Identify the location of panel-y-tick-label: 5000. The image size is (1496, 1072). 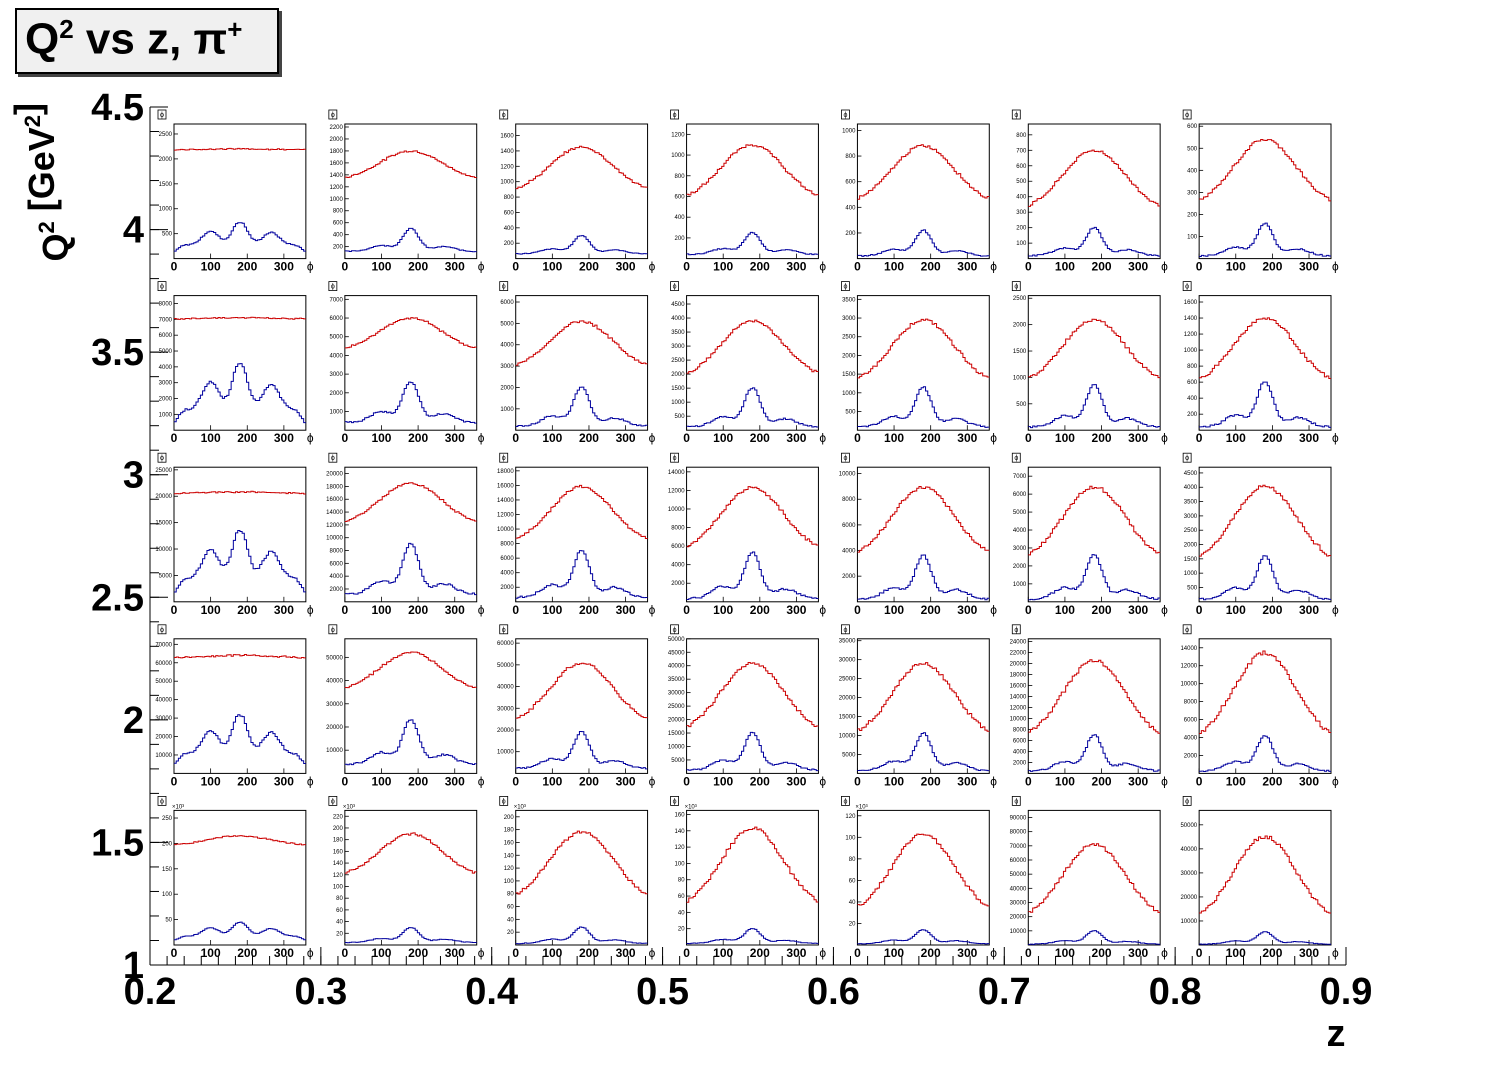
(678, 761).